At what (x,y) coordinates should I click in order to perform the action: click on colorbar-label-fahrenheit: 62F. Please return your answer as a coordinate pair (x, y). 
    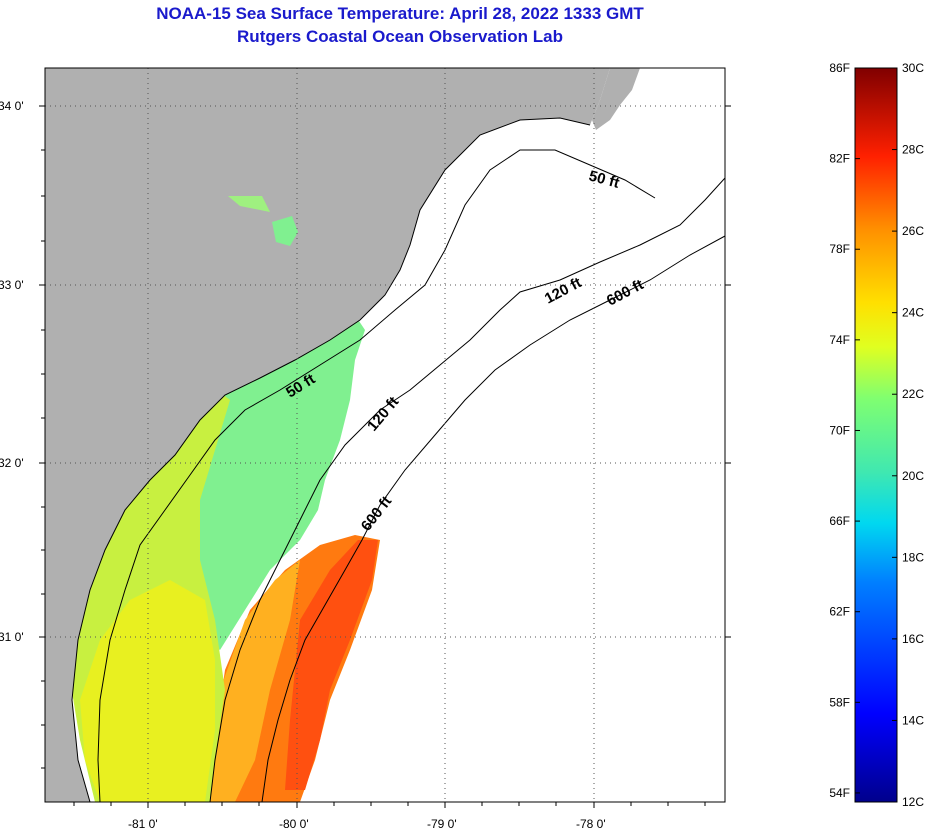
    Looking at the image, I should click on (839, 612).